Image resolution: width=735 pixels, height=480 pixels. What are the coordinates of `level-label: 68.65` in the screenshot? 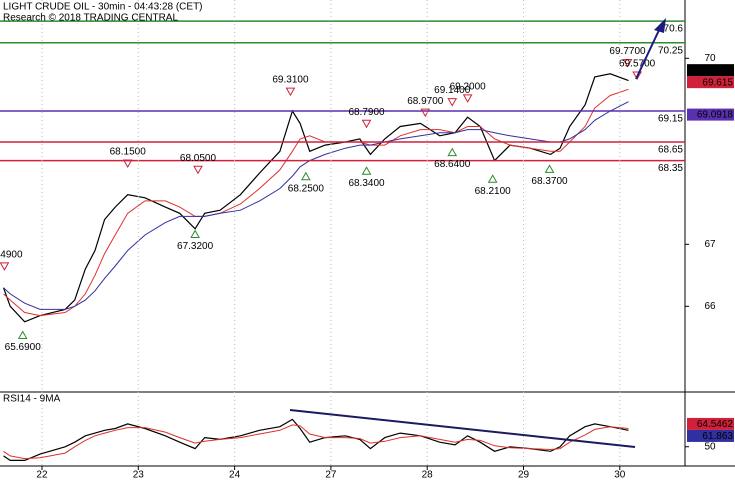 It's located at (670, 150).